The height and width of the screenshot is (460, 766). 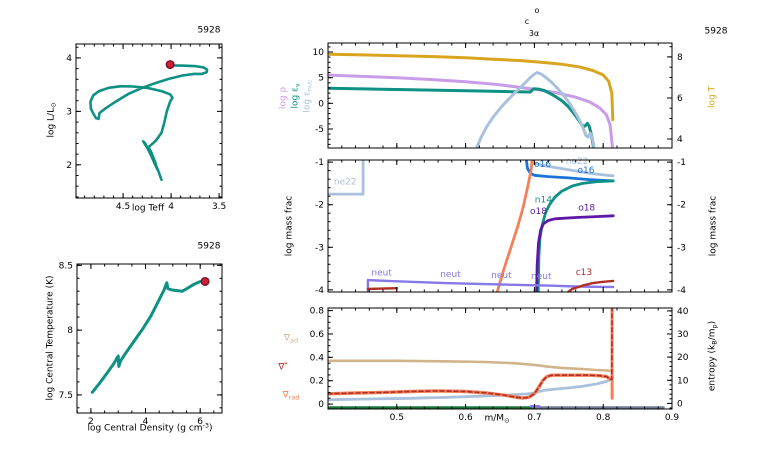 What do you see at coordinates (148, 208) in the screenshot?
I see `hr-x-axis-label: log Teff` at bounding box center [148, 208].